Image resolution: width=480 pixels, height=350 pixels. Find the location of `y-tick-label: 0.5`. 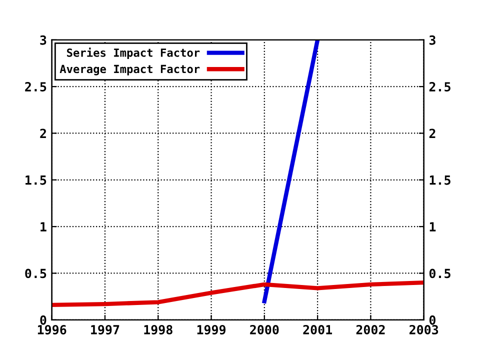

y-tick-label: 0.5 is located at coordinates (35, 273).